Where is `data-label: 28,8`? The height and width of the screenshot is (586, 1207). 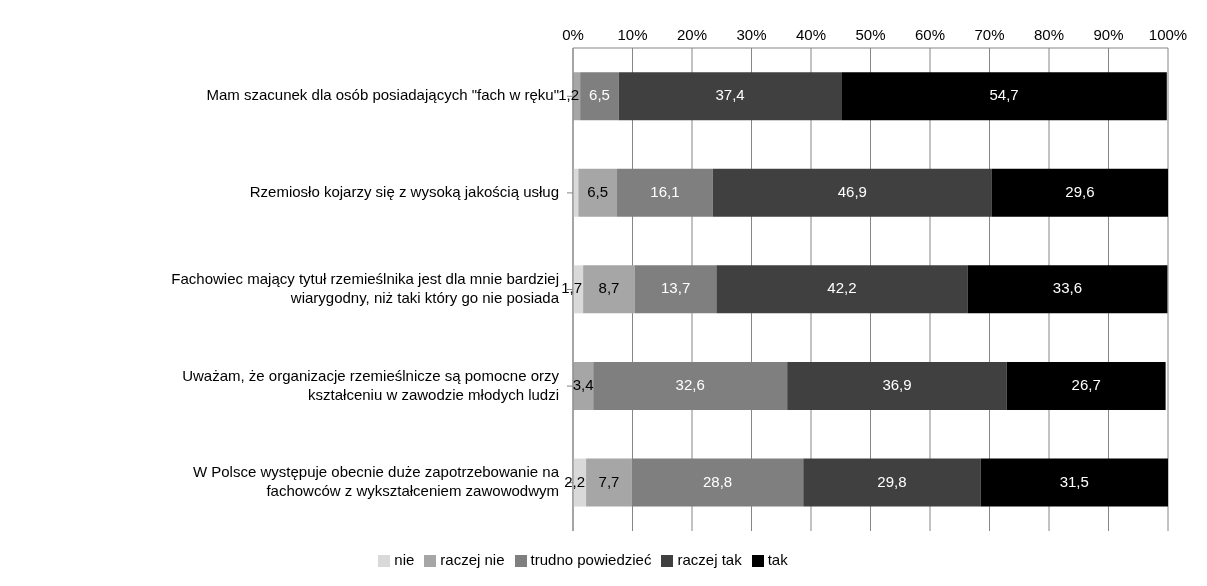 data-label: 28,8 is located at coordinates (717, 481).